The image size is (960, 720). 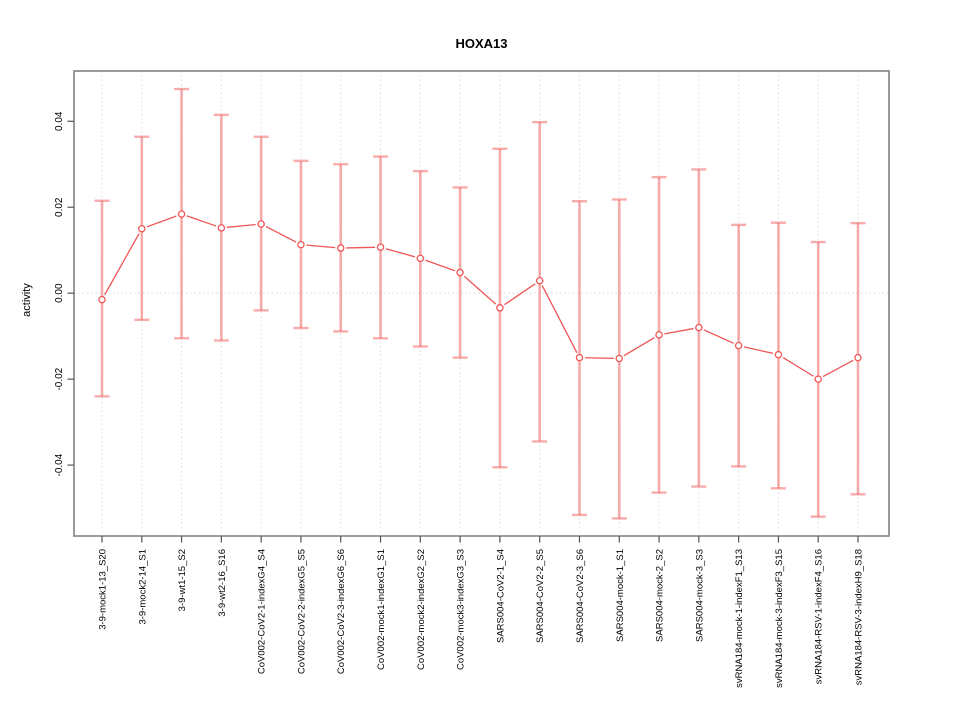 I want to click on x-tick-label: SARS004-CoV2-2_S5, so click(x=540, y=596).